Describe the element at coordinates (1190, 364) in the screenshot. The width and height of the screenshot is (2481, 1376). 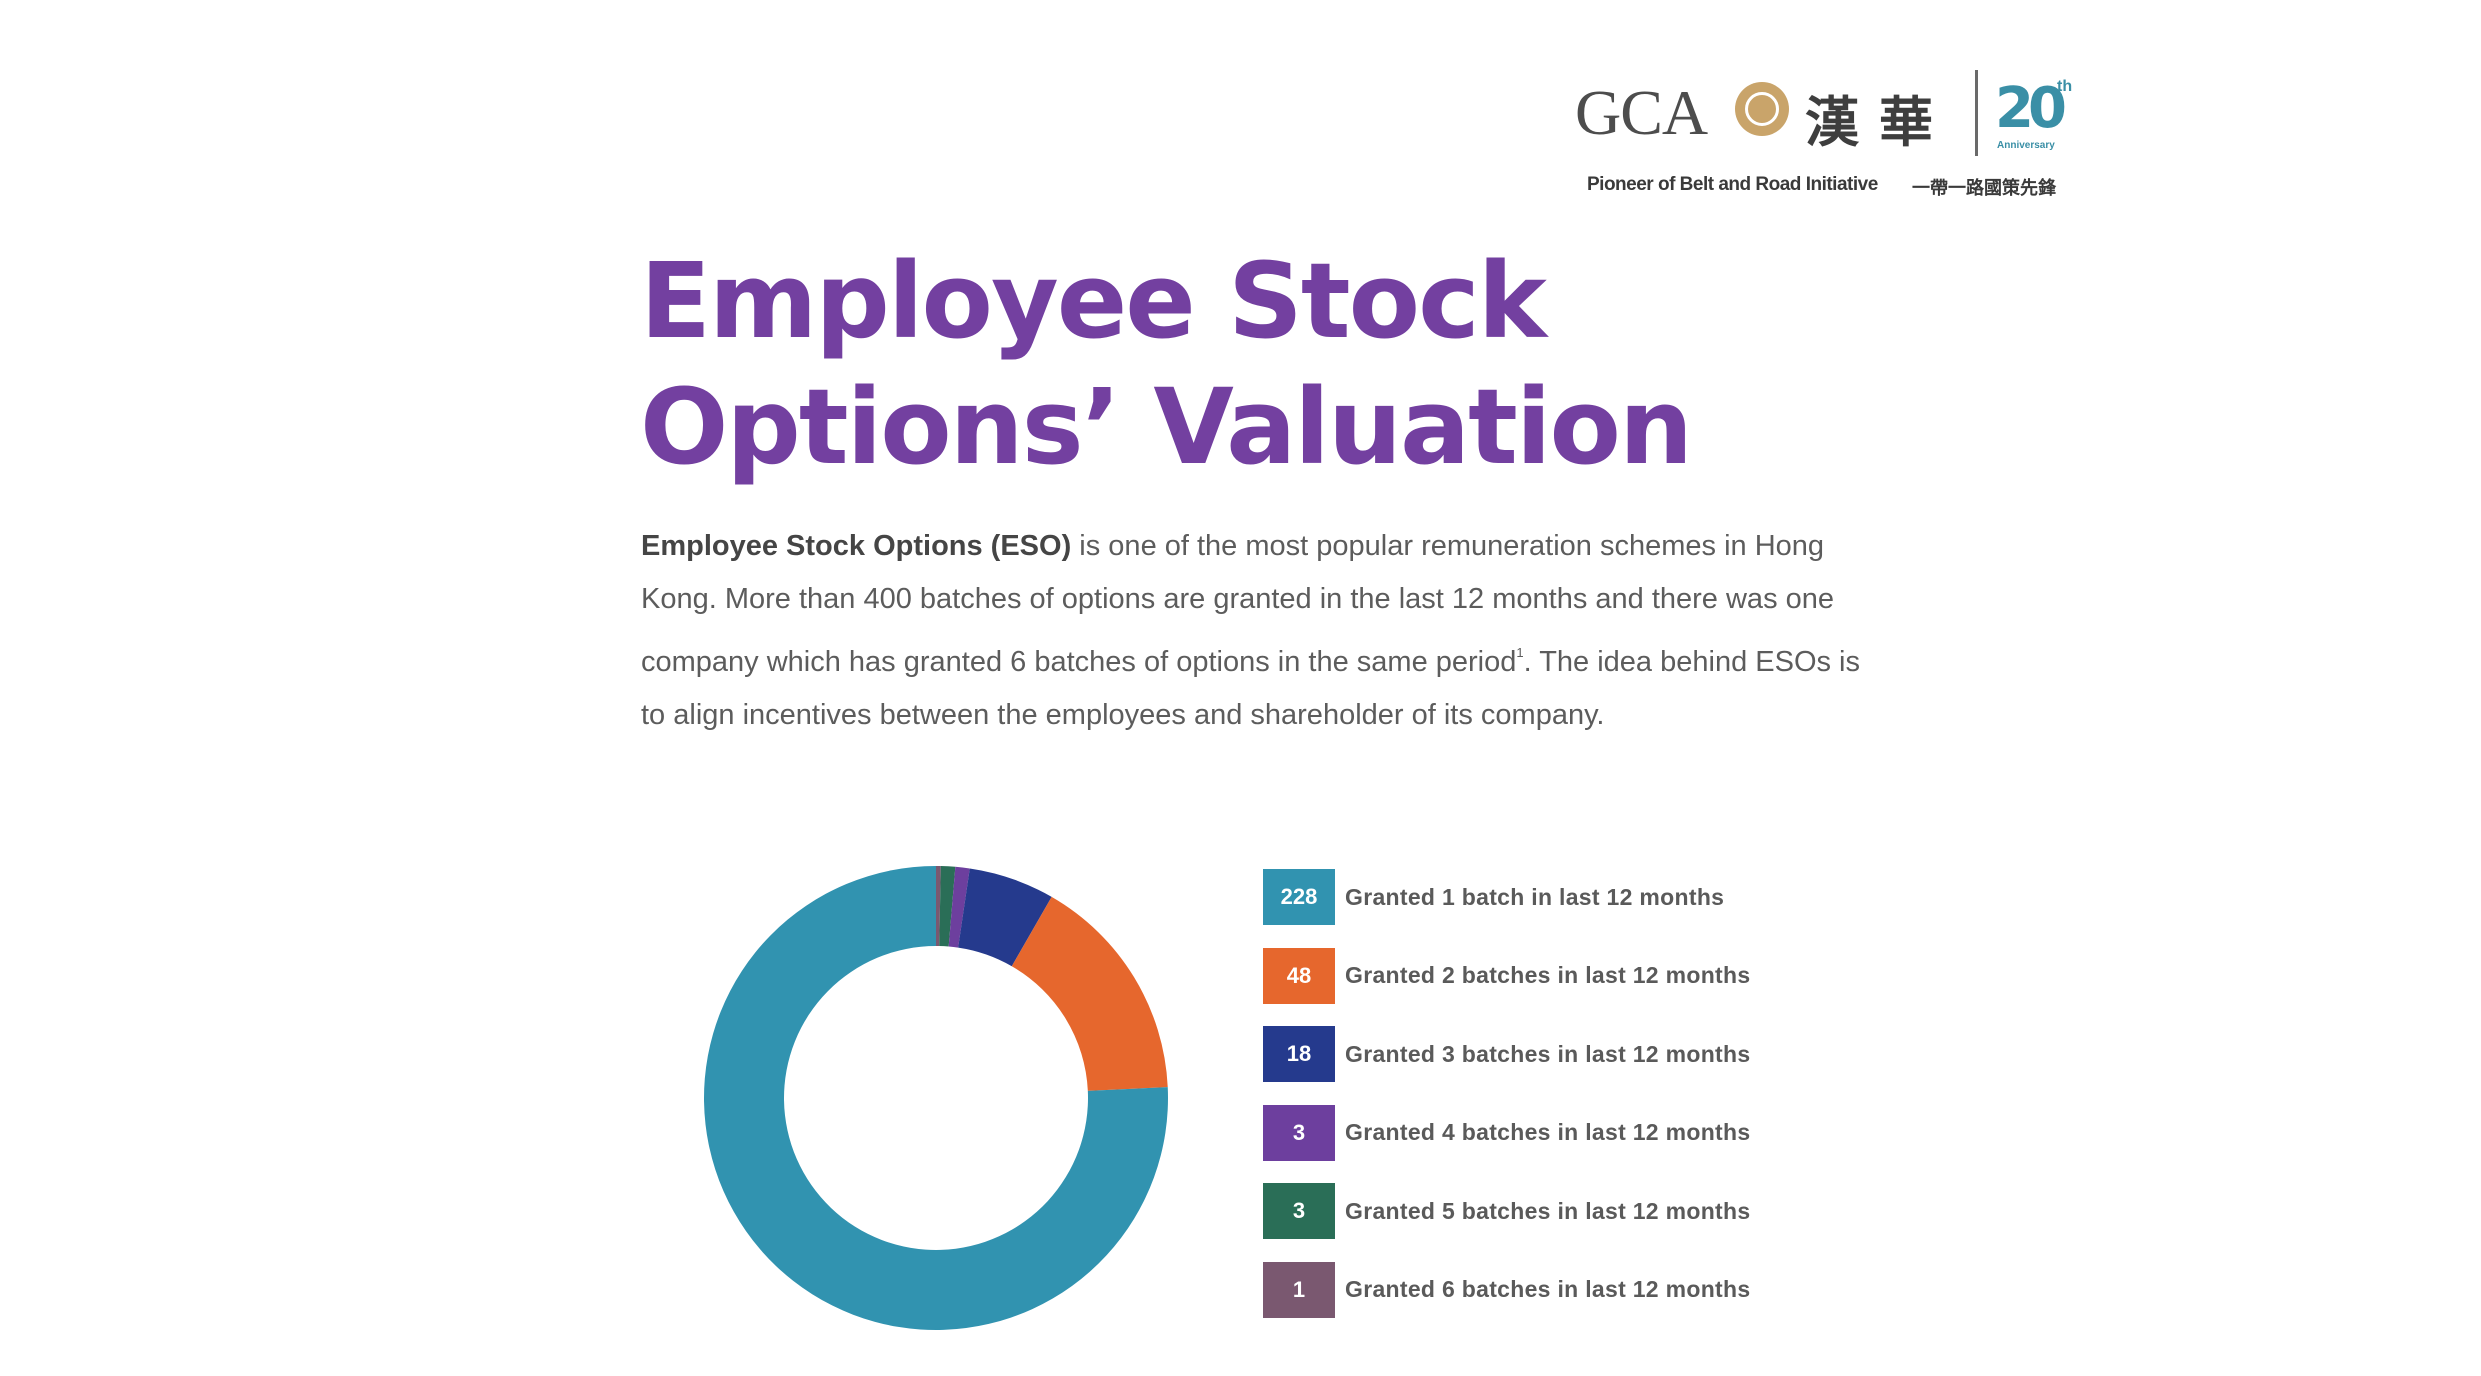
I see `page-title: Employee Stock Options’ Valuation` at that location.